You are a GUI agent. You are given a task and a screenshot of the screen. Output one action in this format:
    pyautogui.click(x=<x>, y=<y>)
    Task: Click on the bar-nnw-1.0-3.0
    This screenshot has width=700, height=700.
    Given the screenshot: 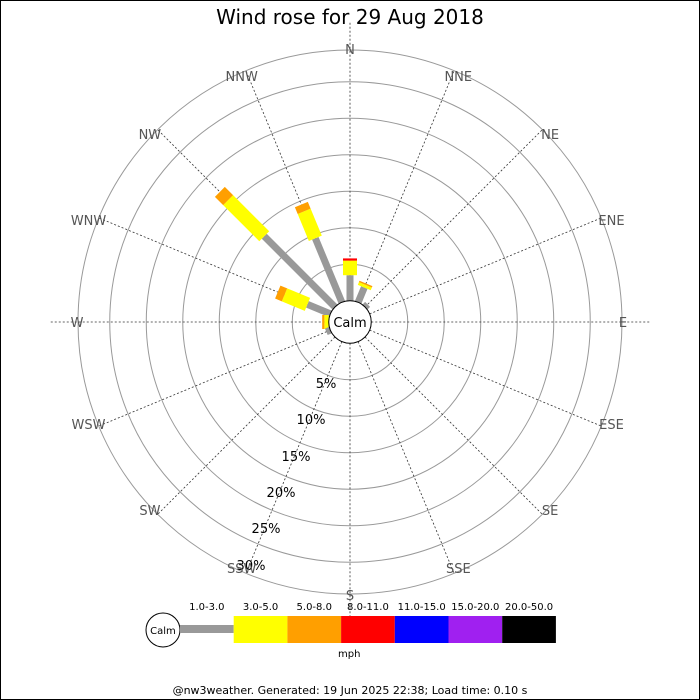 What is the action you would take?
    pyautogui.click(x=329, y=270)
    